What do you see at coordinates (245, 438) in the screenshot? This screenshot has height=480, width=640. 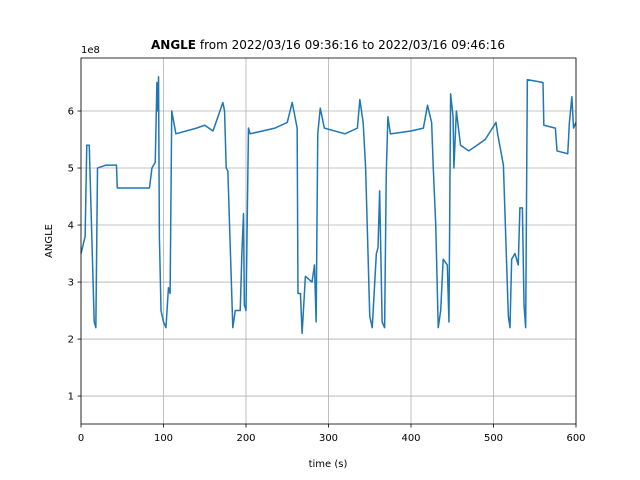 I see `x-tick-label: 200` at bounding box center [245, 438].